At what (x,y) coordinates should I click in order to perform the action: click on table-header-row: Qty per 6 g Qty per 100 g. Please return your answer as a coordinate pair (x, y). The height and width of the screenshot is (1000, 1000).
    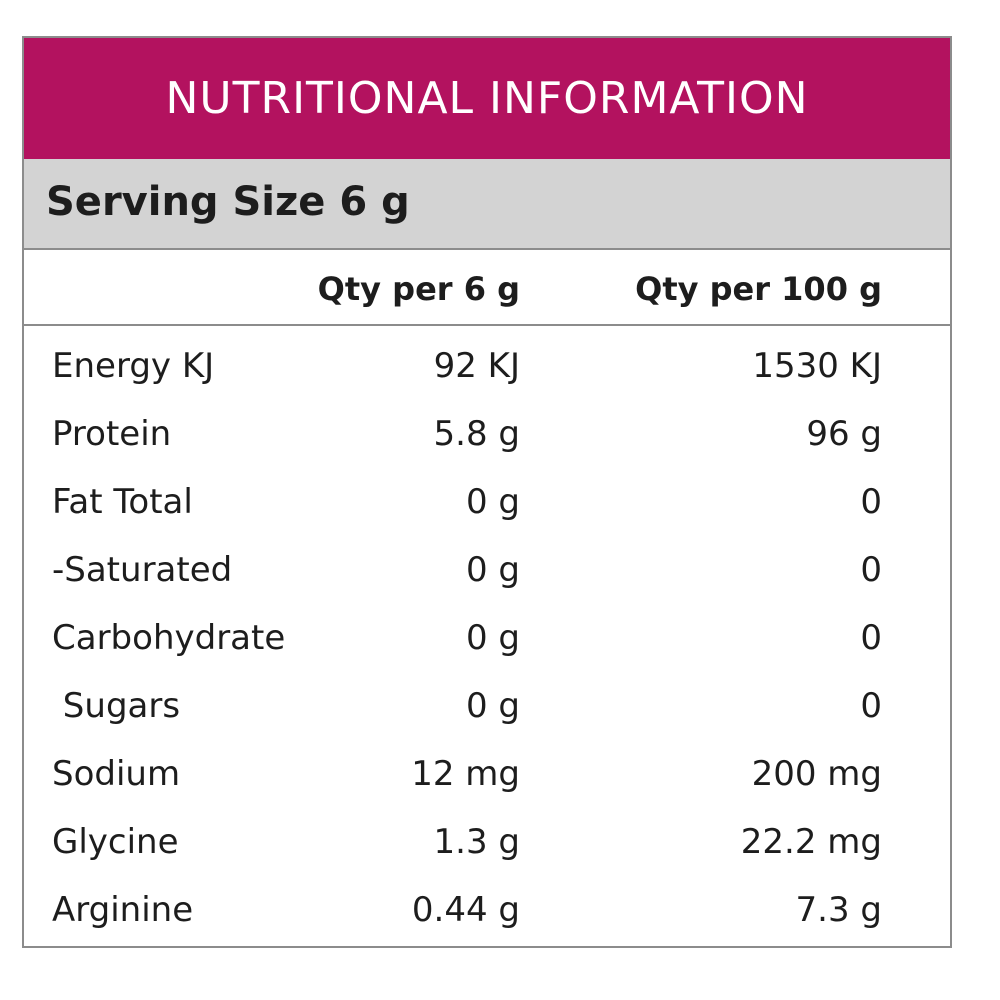
    Looking at the image, I should click on (487, 288).